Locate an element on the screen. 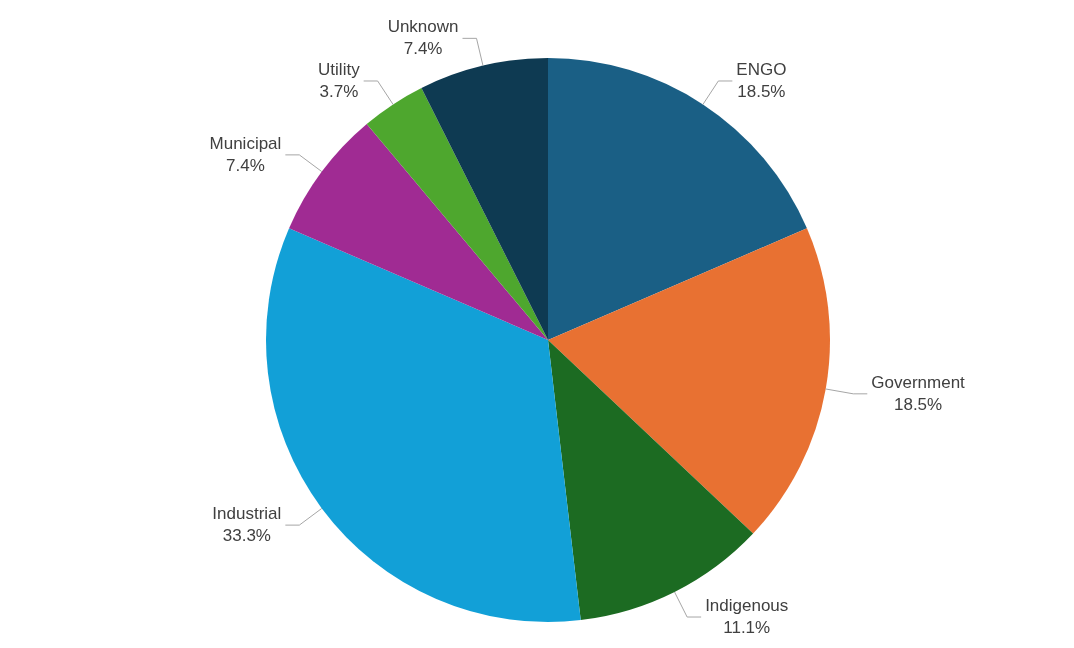 The width and height of the screenshot is (1074, 648). data-label: 3.7% is located at coordinates (339, 91).